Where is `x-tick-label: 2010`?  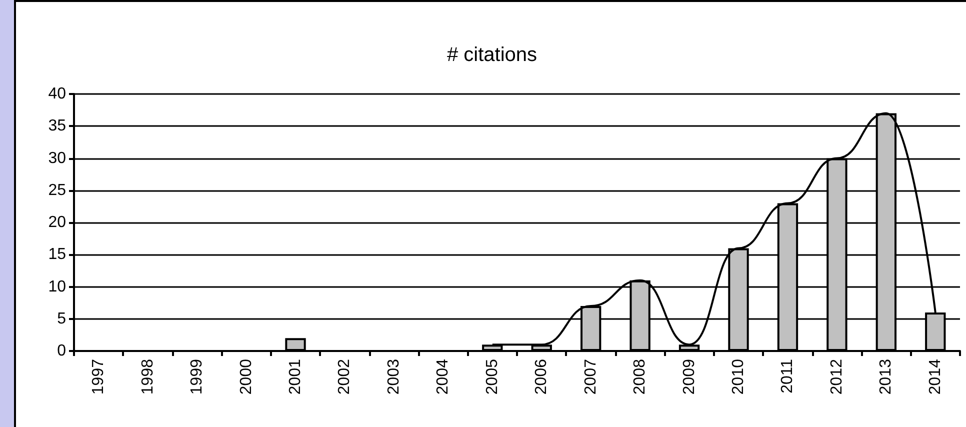
x-tick-label: 2010 is located at coordinates (738, 376).